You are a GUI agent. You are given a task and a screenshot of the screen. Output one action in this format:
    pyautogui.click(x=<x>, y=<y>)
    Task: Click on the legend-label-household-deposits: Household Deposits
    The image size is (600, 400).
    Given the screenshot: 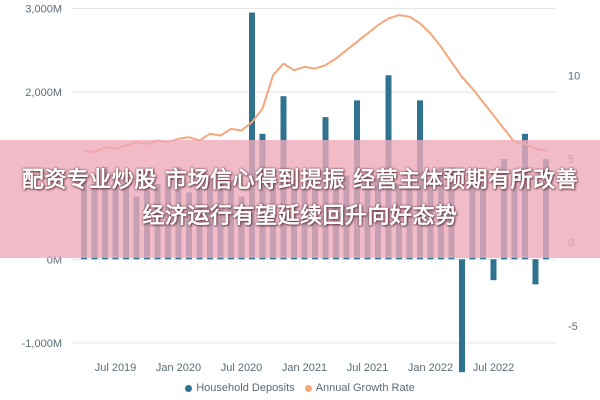 What is the action you would take?
    pyautogui.click(x=245, y=388)
    